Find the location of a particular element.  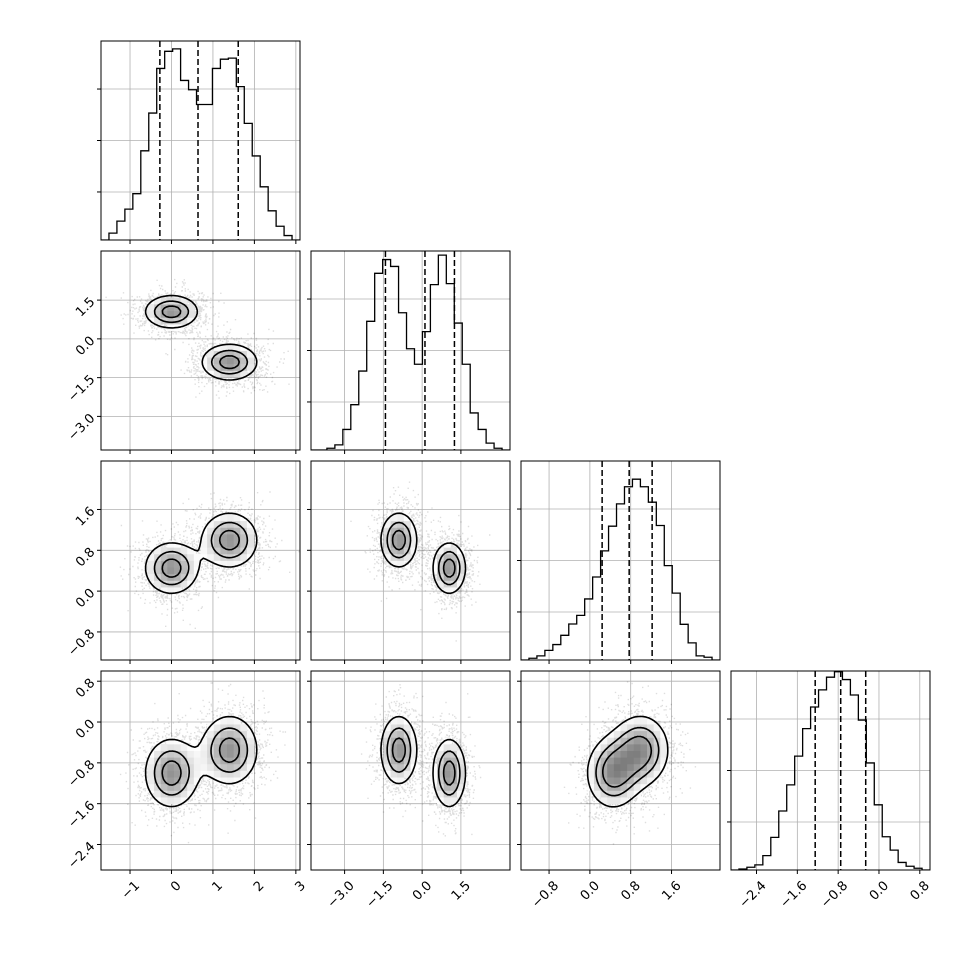

x-tick-label: −1 is located at coordinates (131, 890).